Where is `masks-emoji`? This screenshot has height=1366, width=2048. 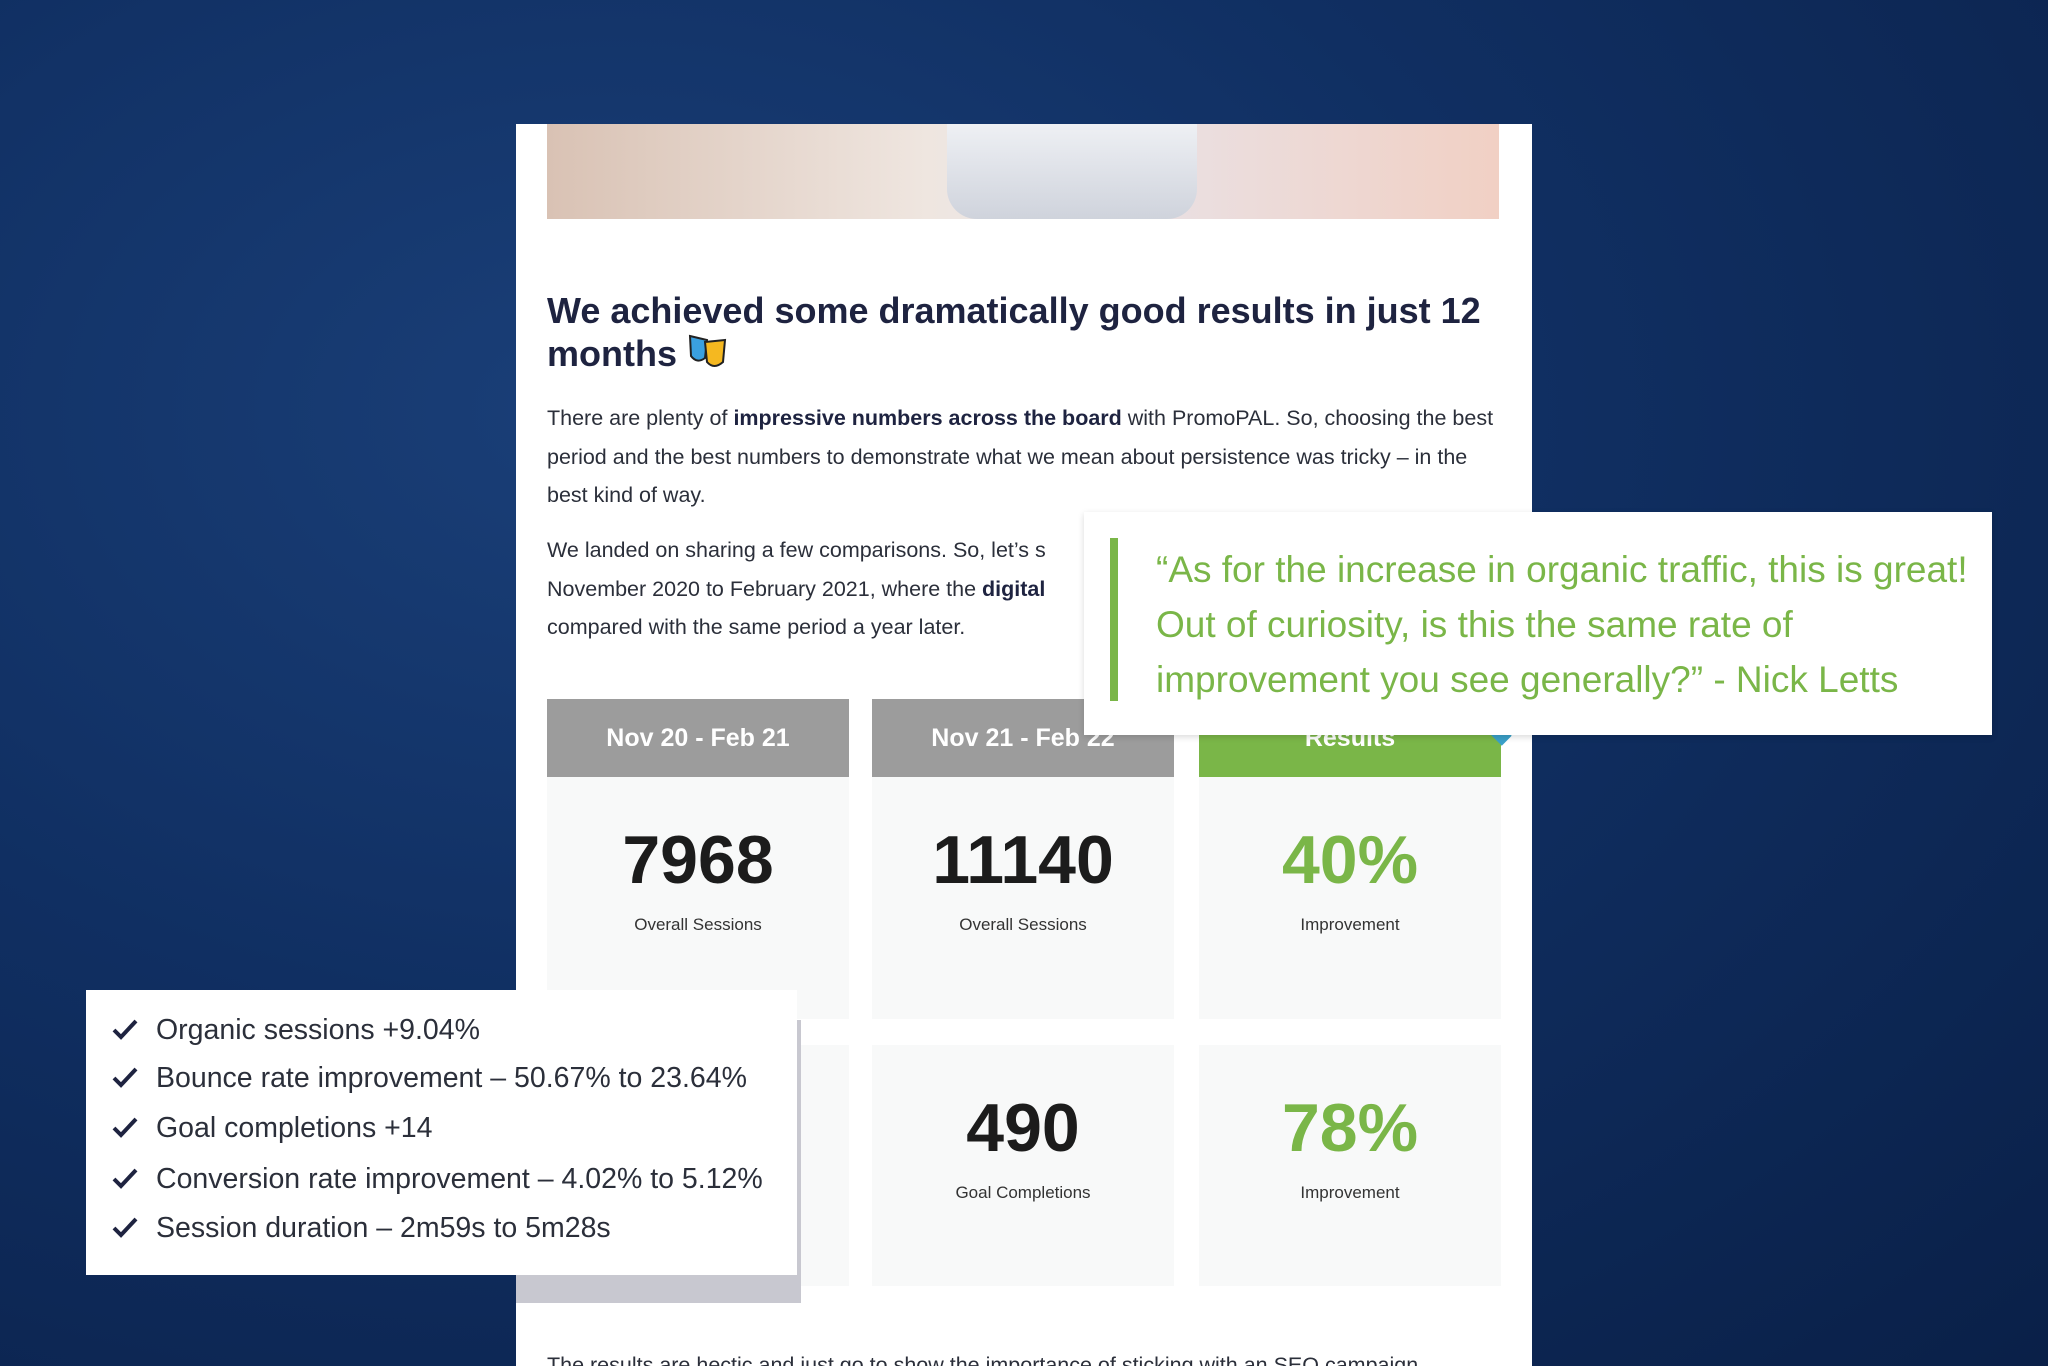
masks-emoji is located at coordinates (707, 350).